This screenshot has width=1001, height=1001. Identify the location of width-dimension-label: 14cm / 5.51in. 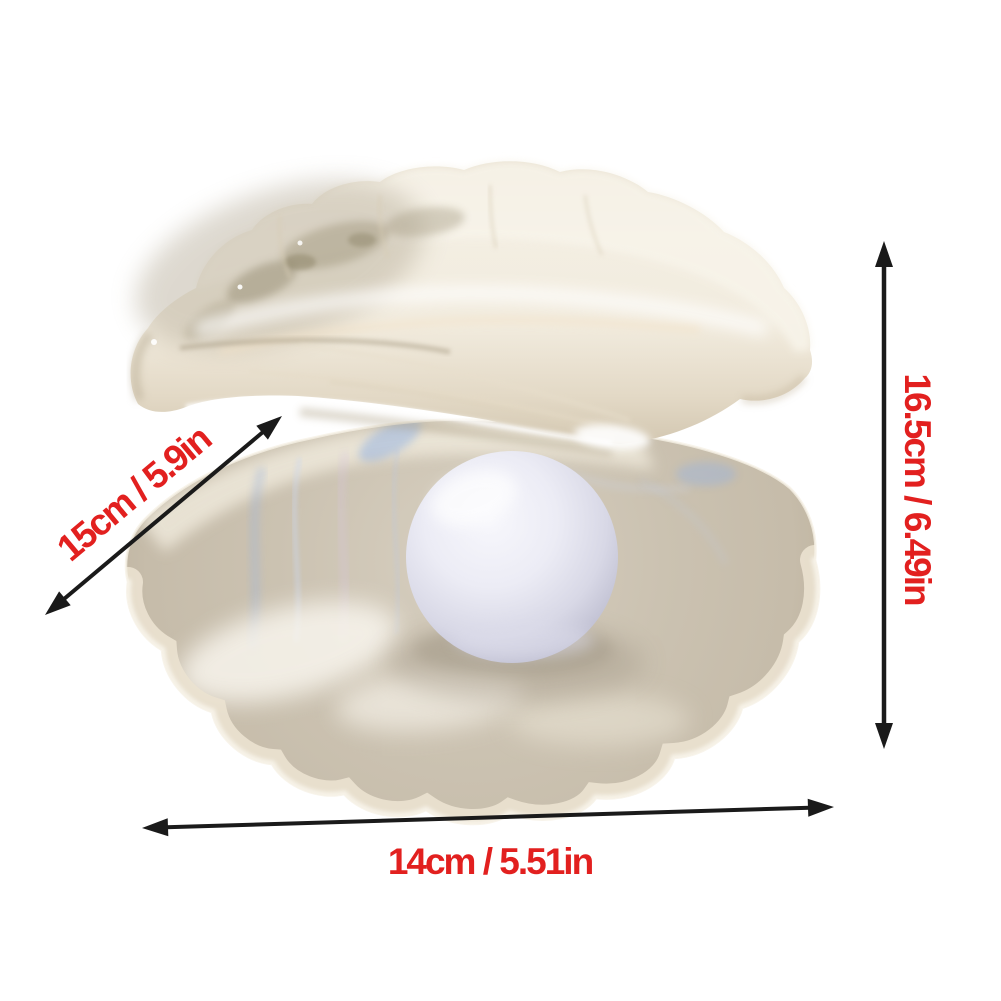
(490, 861).